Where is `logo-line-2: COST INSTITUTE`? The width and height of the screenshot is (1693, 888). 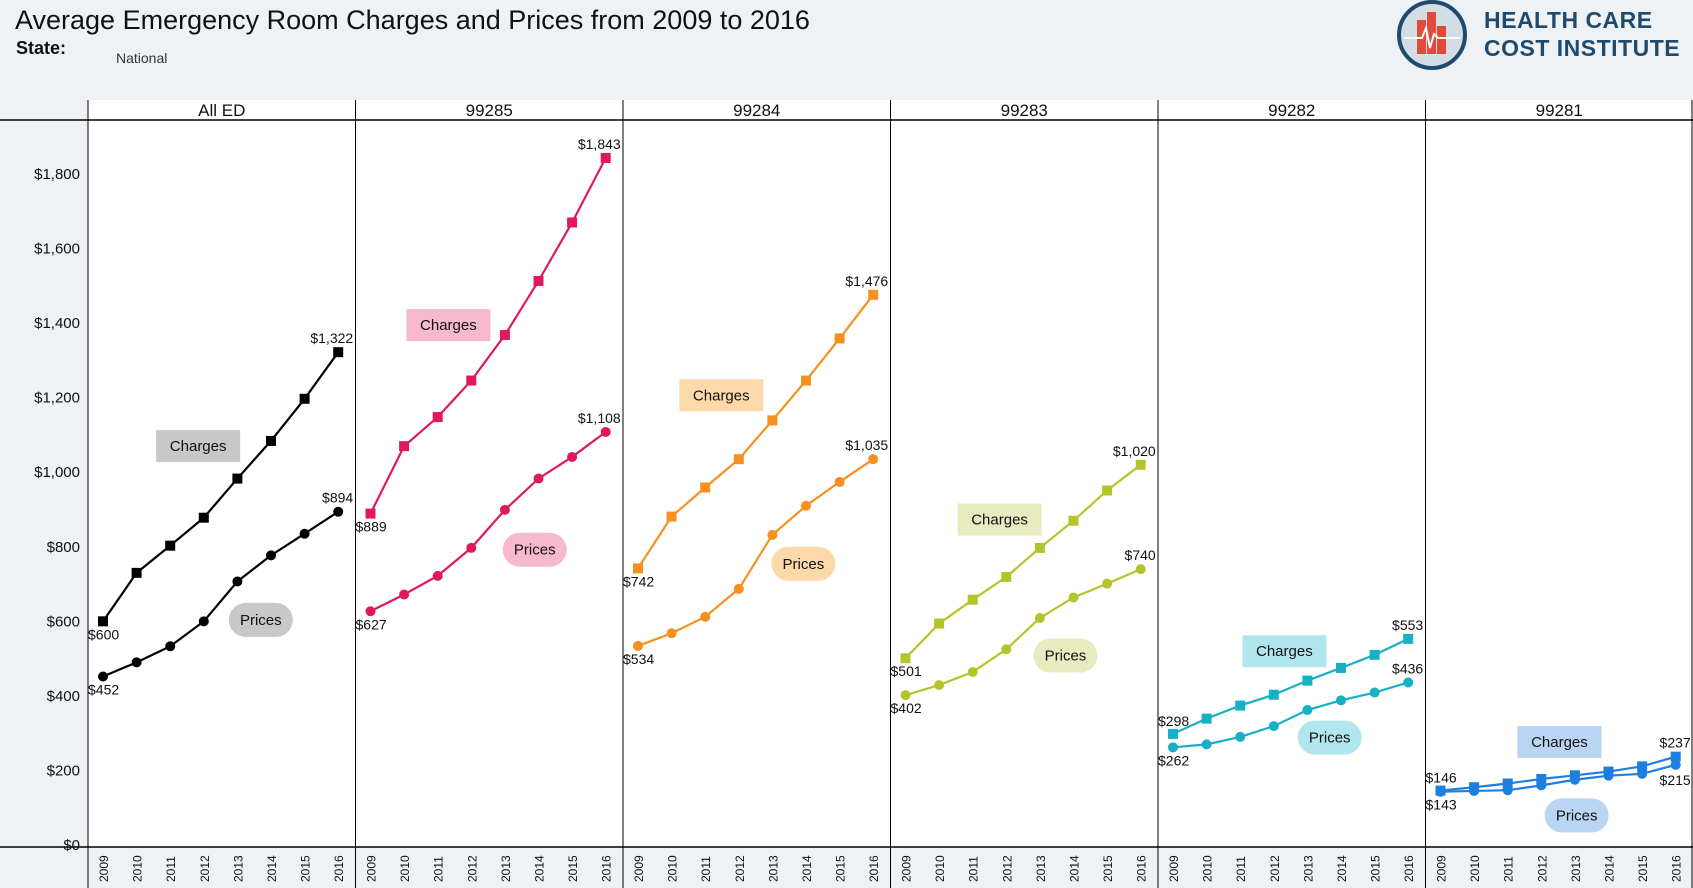 logo-line-2: COST INSTITUTE is located at coordinates (1582, 48).